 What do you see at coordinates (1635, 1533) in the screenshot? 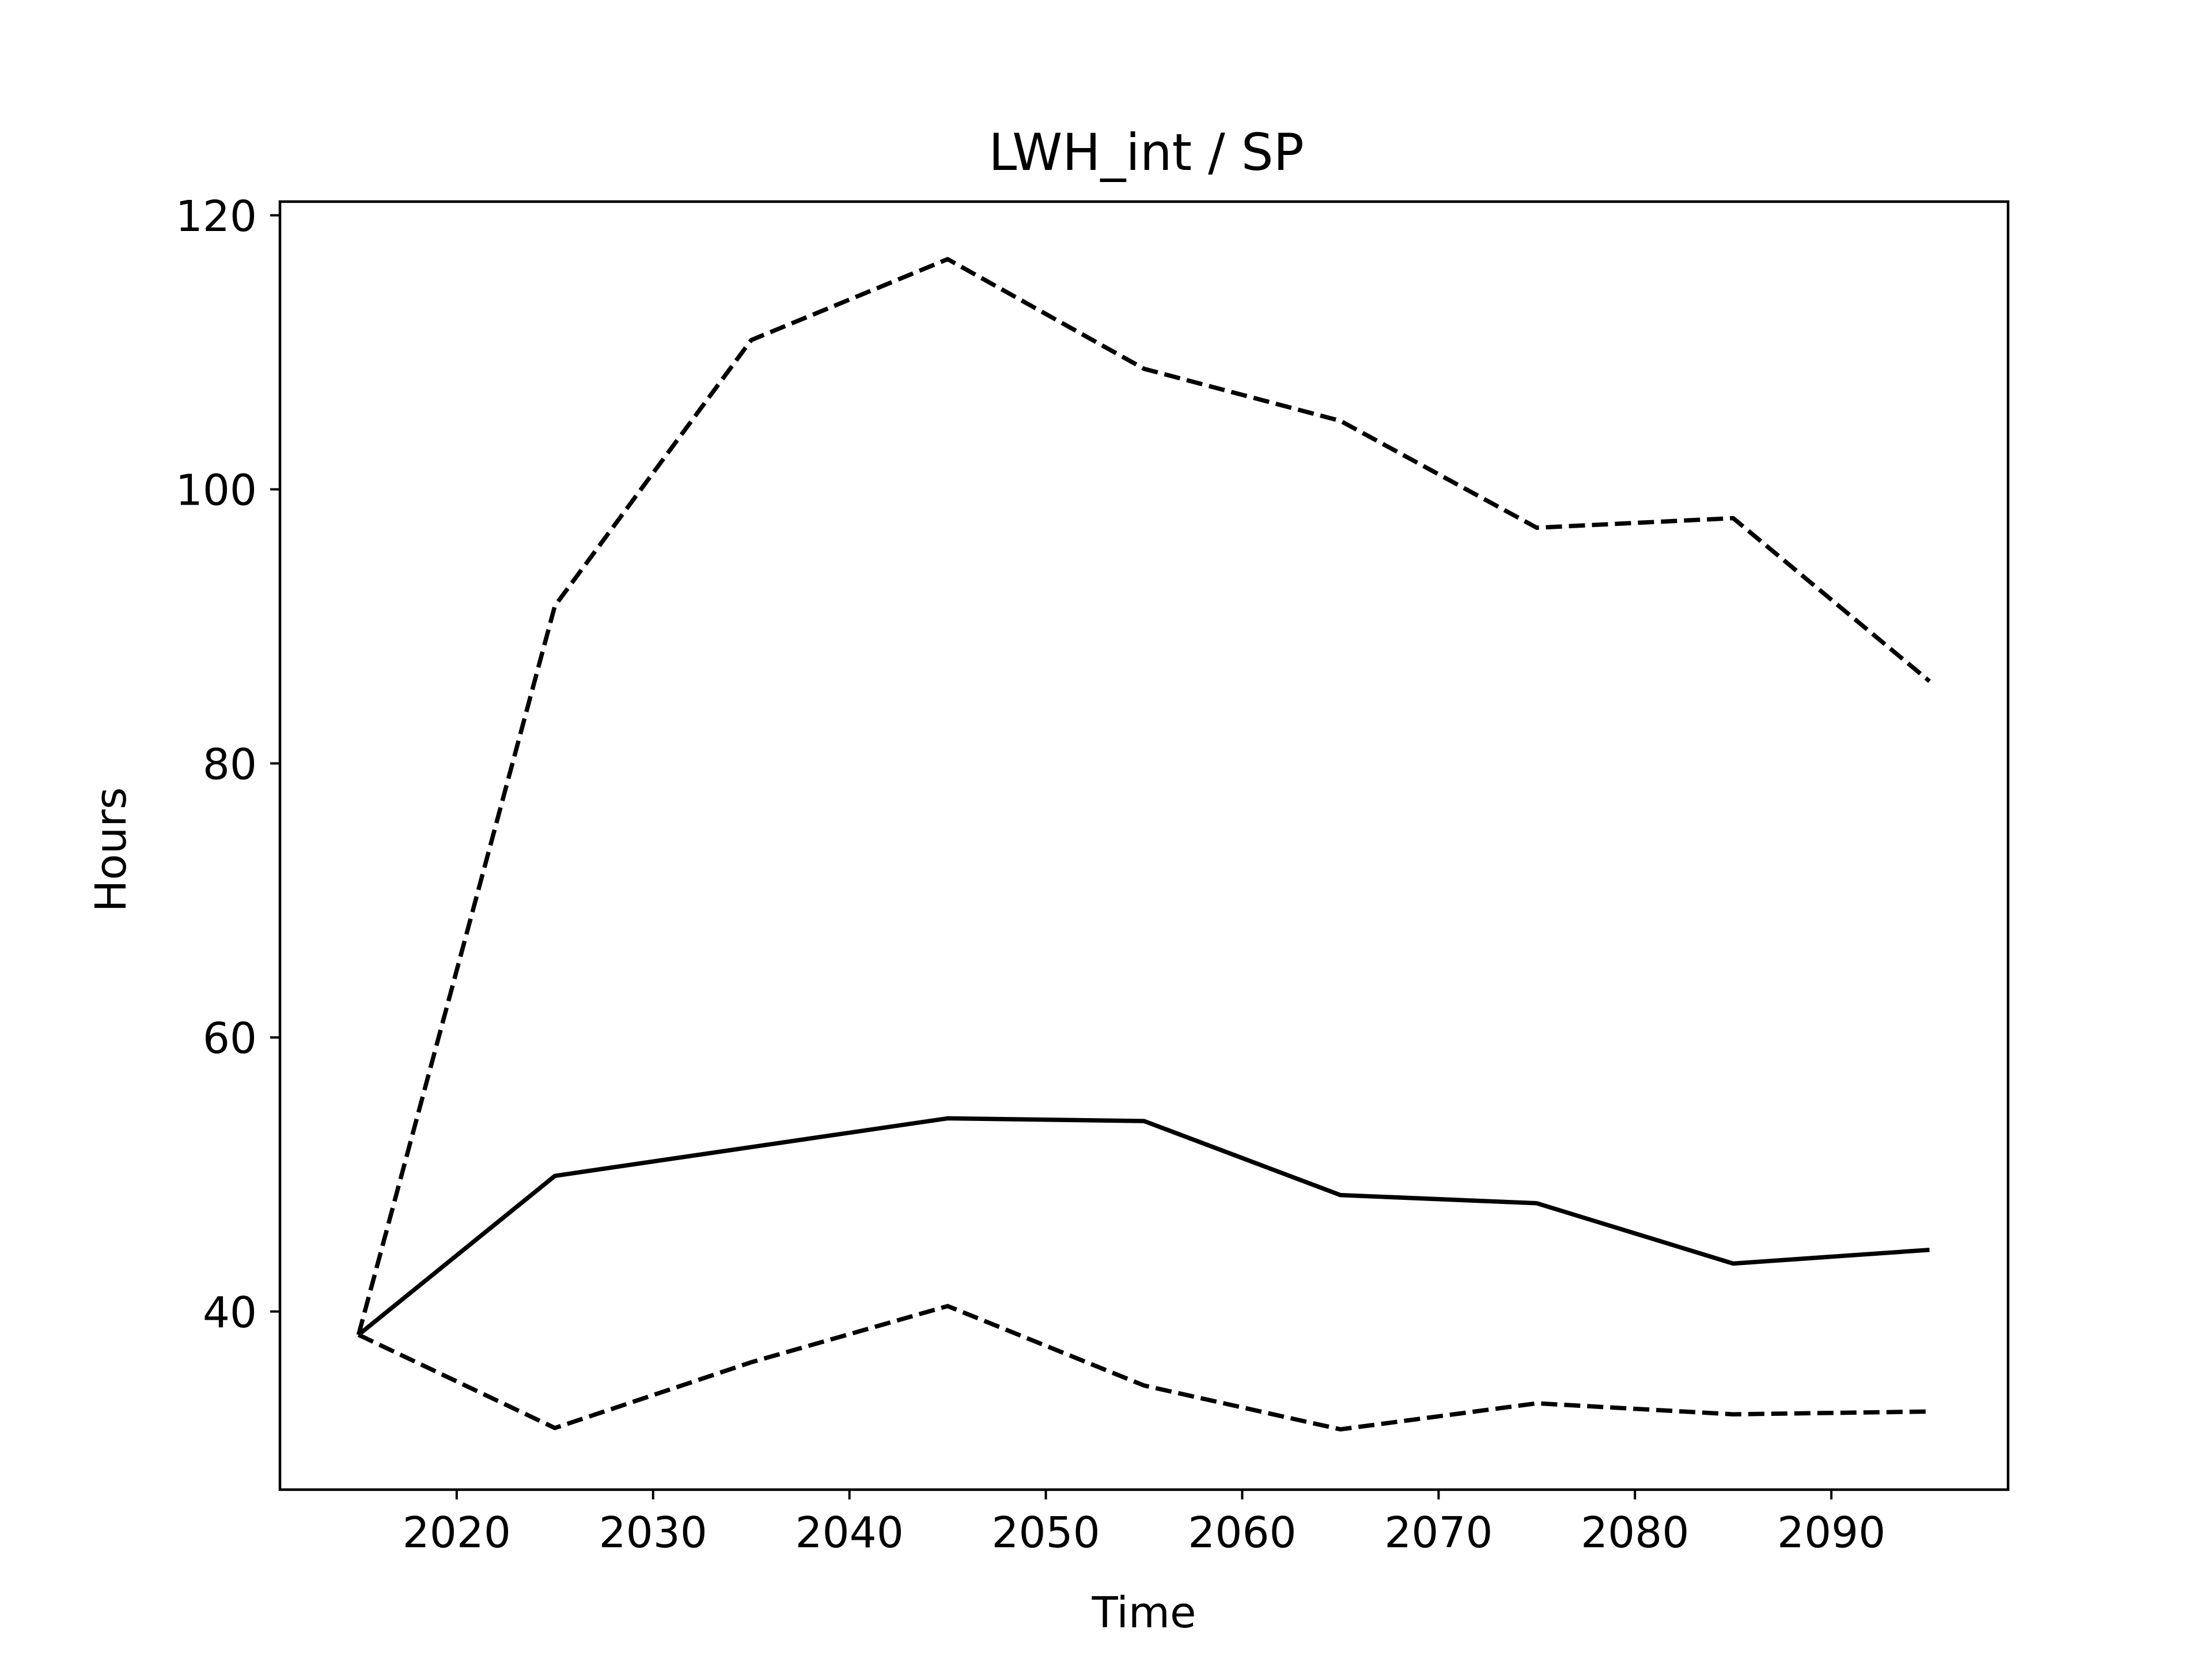
I see `x-tick-label: 2080` at bounding box center [1635, 1533].